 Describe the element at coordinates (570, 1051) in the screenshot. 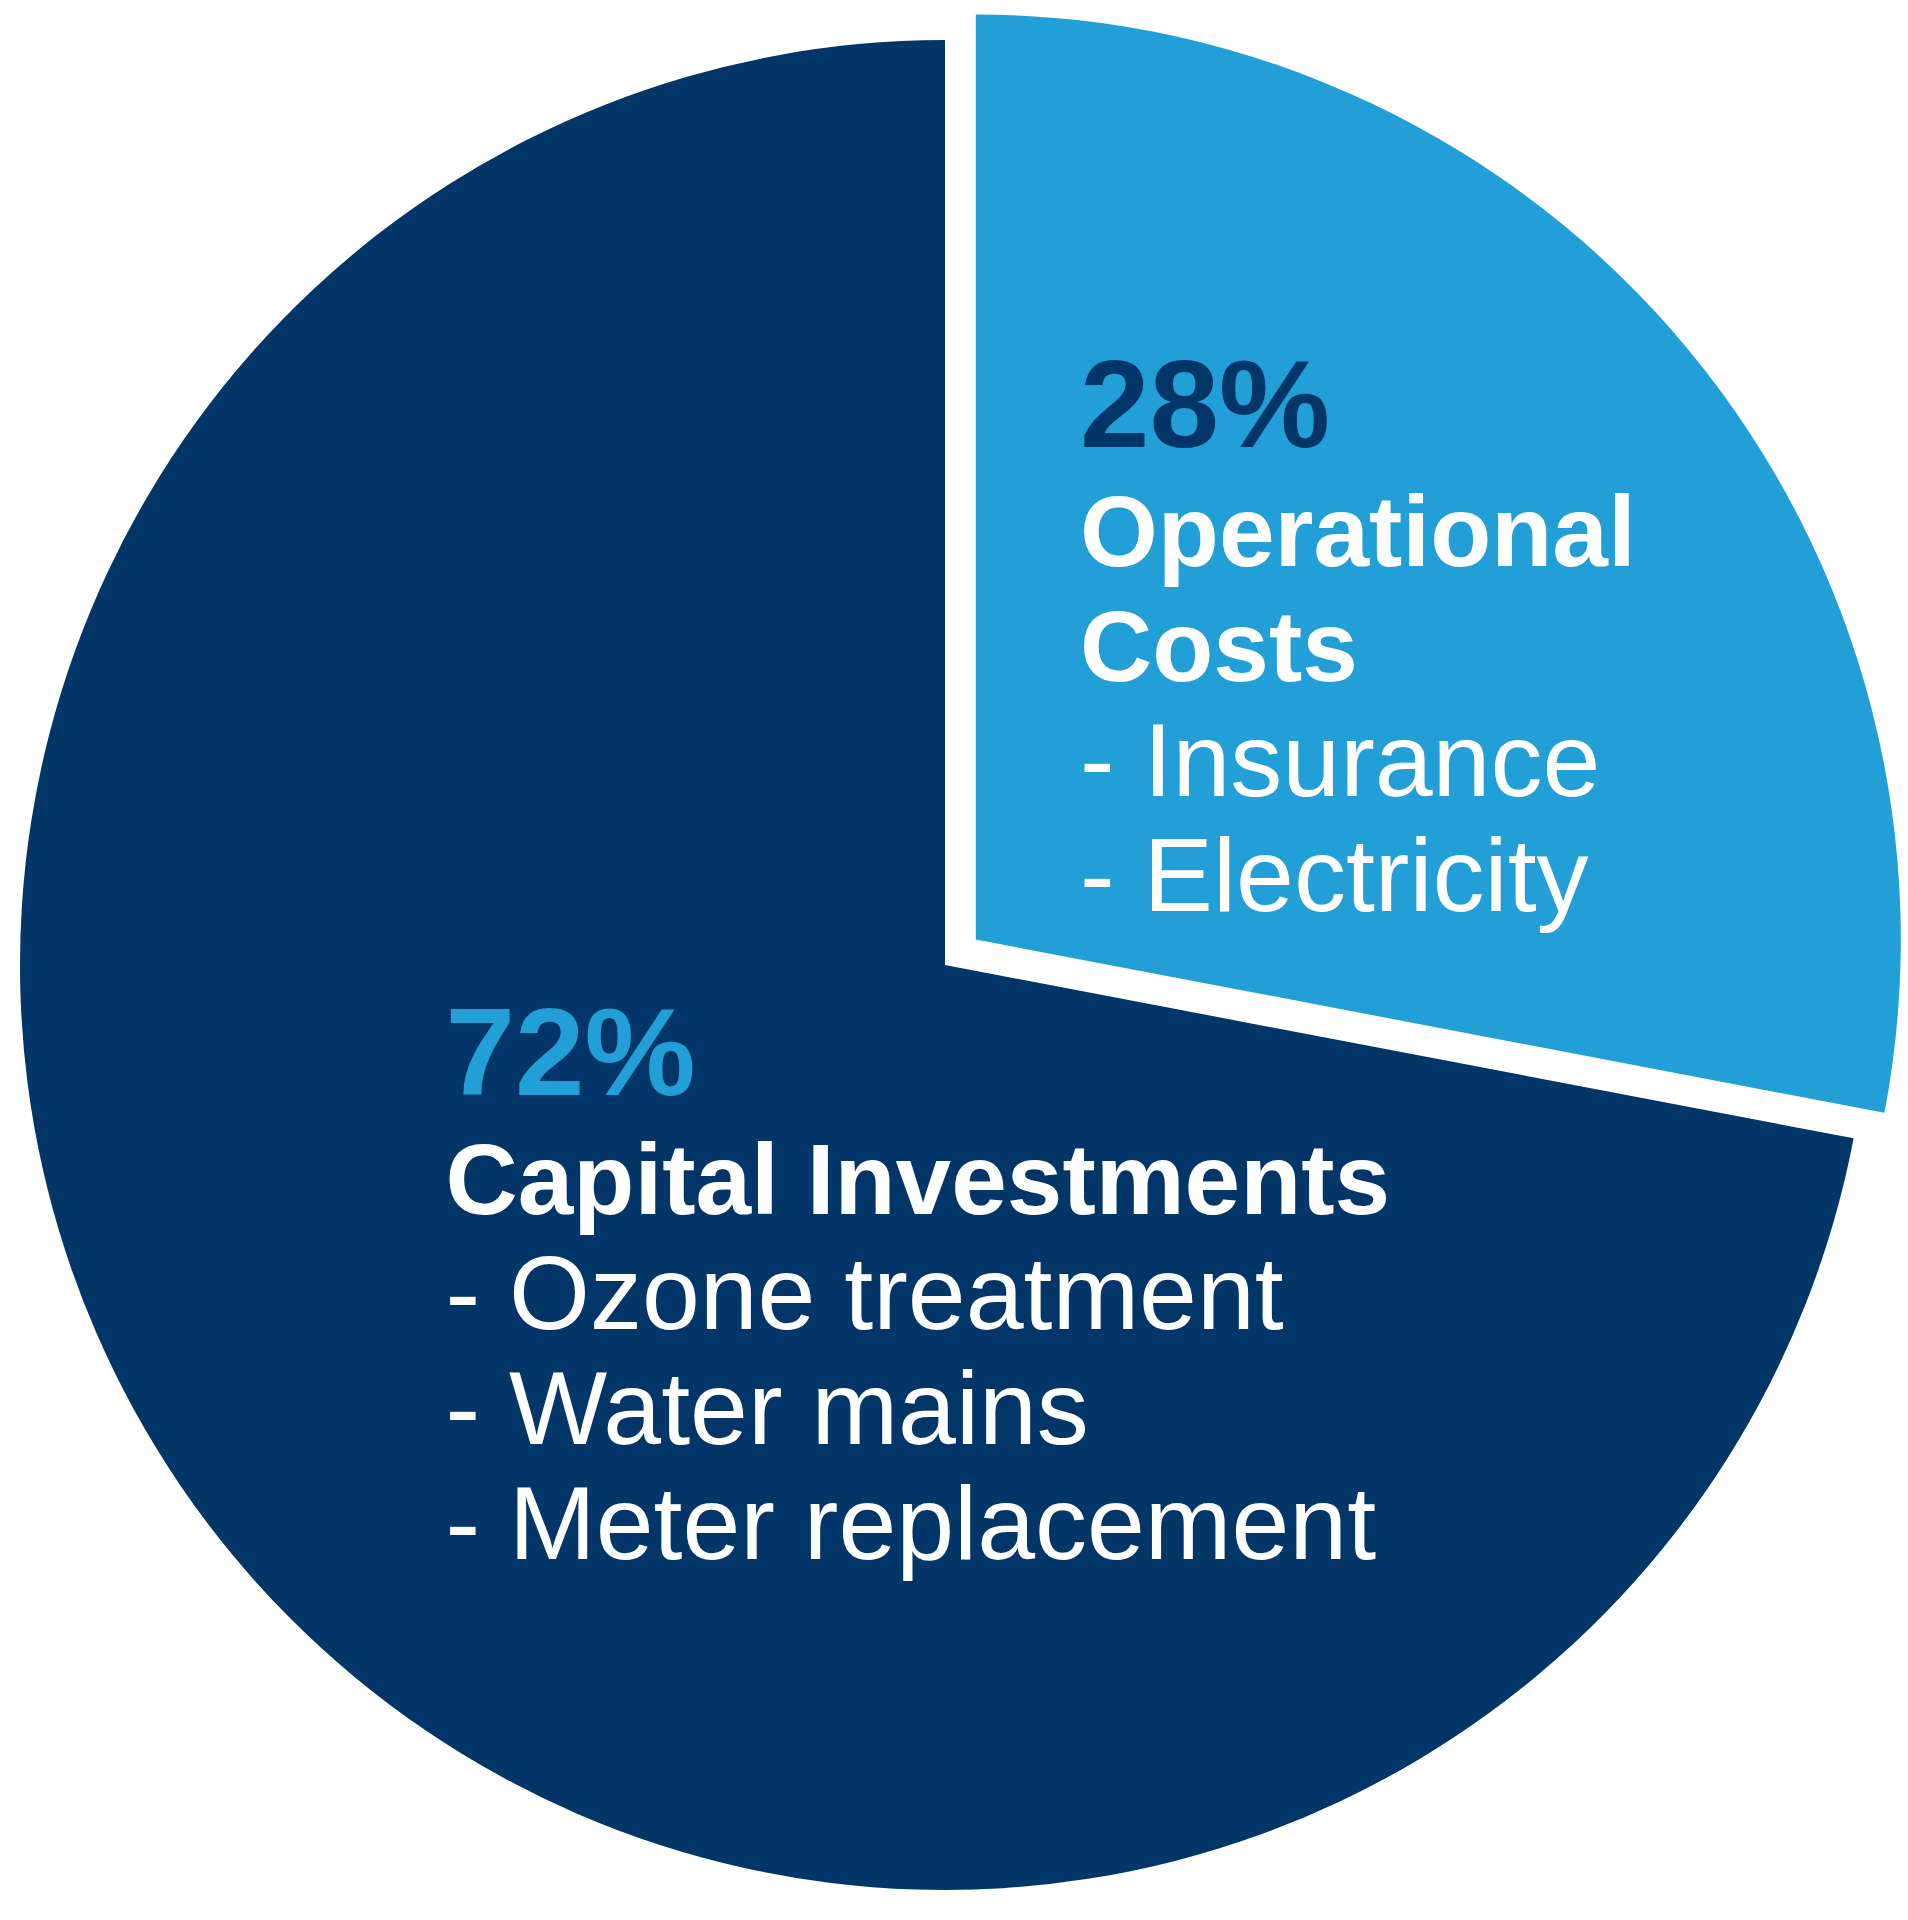

I see `data-label: 72%` at that location.